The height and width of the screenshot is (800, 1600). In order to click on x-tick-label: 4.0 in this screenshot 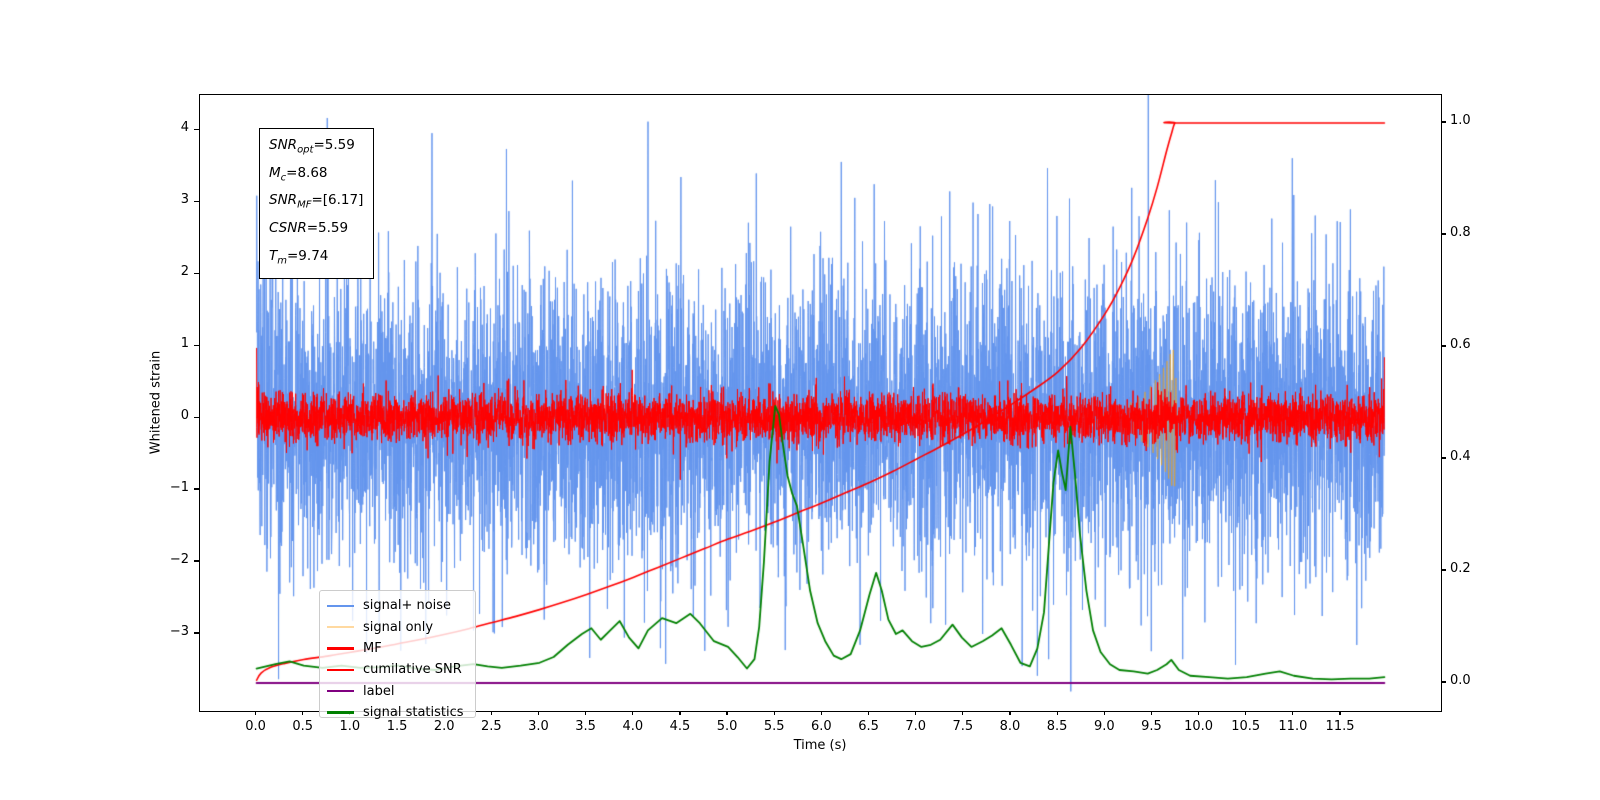, I will do `click(633, 726)`.